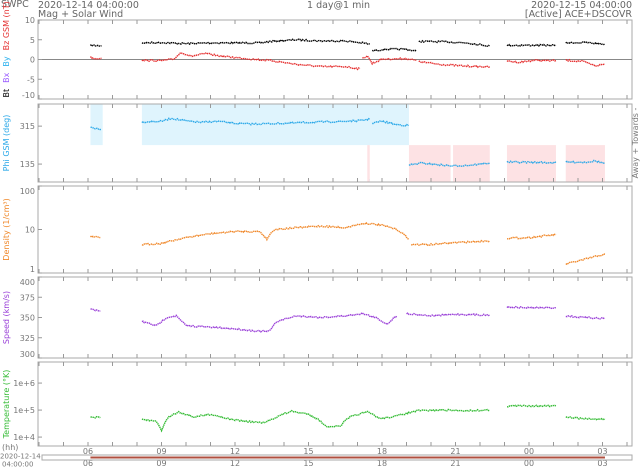 The width and height of the screenshot is (640, 467). I want to click on x-tick-label: 12, so click(235, 451).